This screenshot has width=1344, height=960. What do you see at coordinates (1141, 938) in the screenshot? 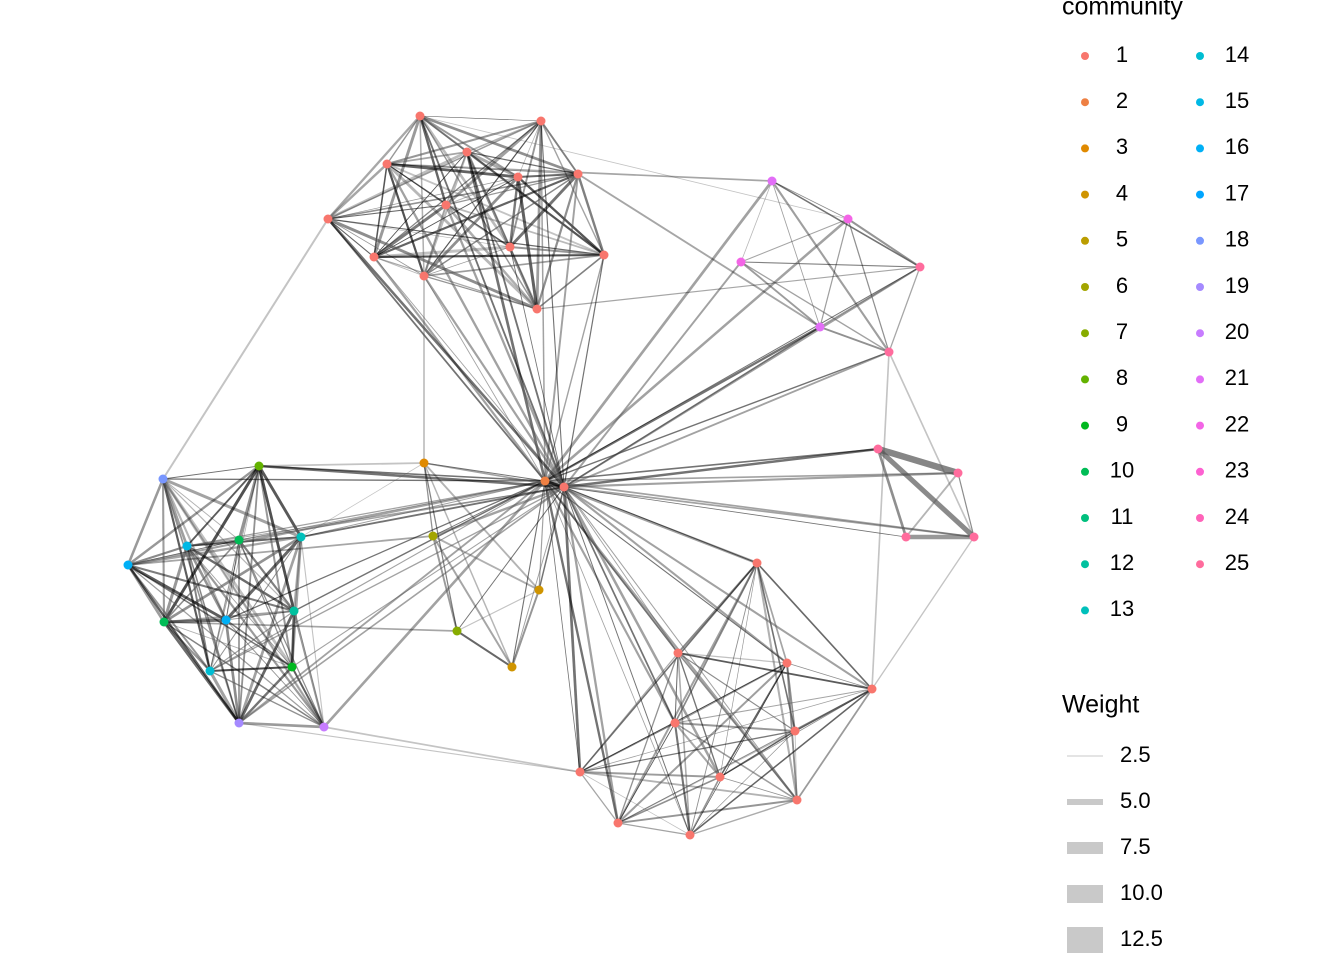
I see `legend-label: 12.5` at bounding box center [1141, 938].